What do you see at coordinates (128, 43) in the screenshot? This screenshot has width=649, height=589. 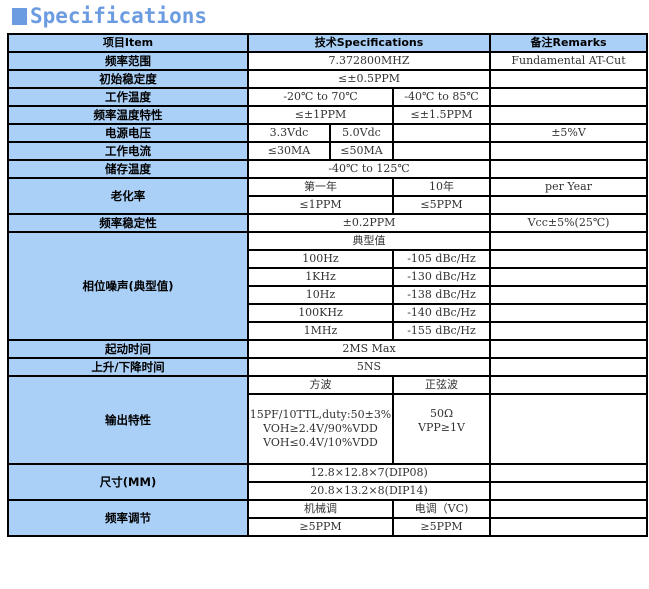 I see `header-item: 项目Item` at bounding box center [128, 43].